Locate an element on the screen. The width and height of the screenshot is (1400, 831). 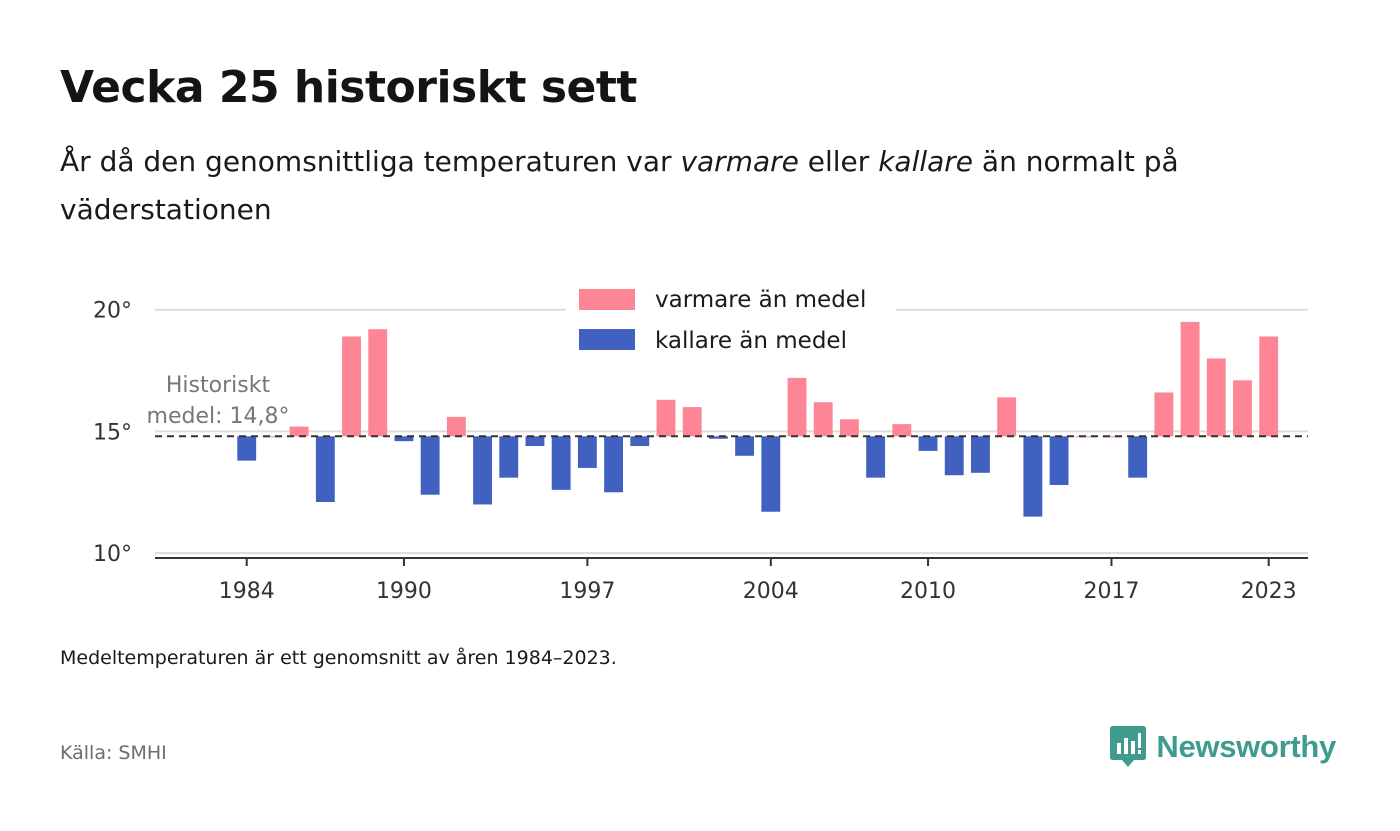
bar-1997 is located at coordinates (587, 452).